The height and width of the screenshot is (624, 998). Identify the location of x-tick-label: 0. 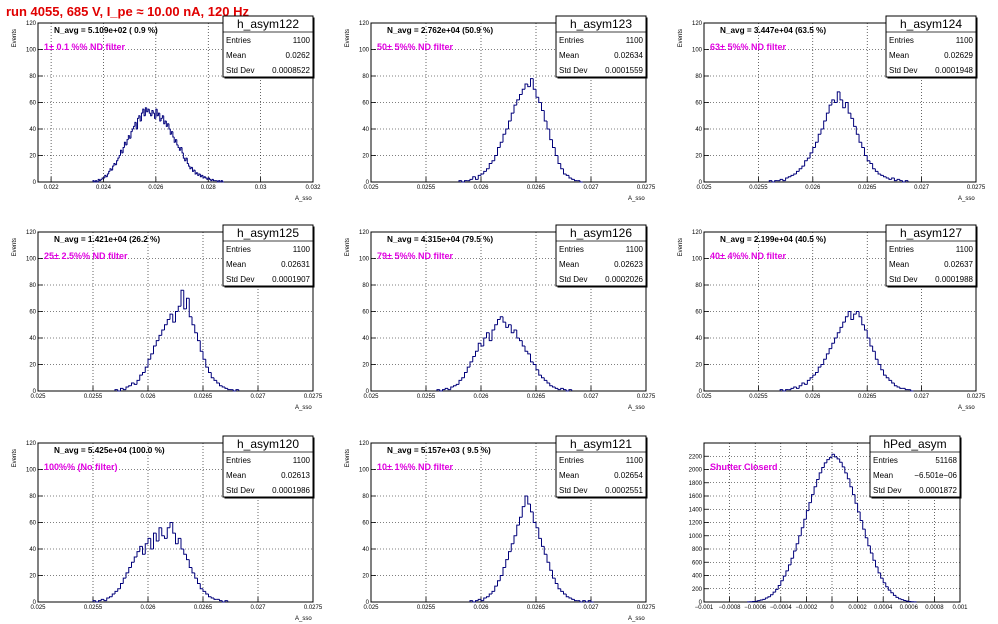
(832, 608).